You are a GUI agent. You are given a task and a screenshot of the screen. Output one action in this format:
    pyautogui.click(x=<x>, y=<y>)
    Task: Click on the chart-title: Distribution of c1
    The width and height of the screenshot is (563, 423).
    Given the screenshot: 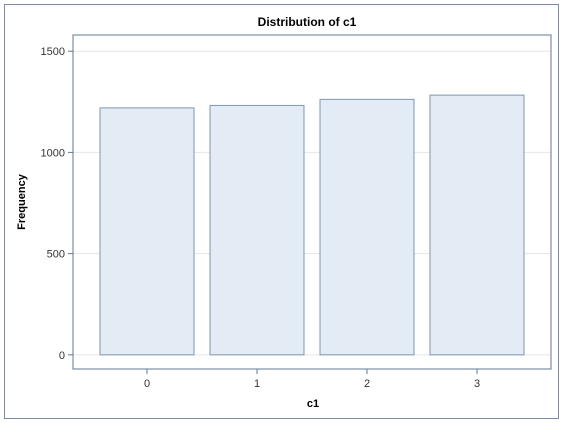 What is the action you would take?
    pyautogui.click(x=307, y=22)
    